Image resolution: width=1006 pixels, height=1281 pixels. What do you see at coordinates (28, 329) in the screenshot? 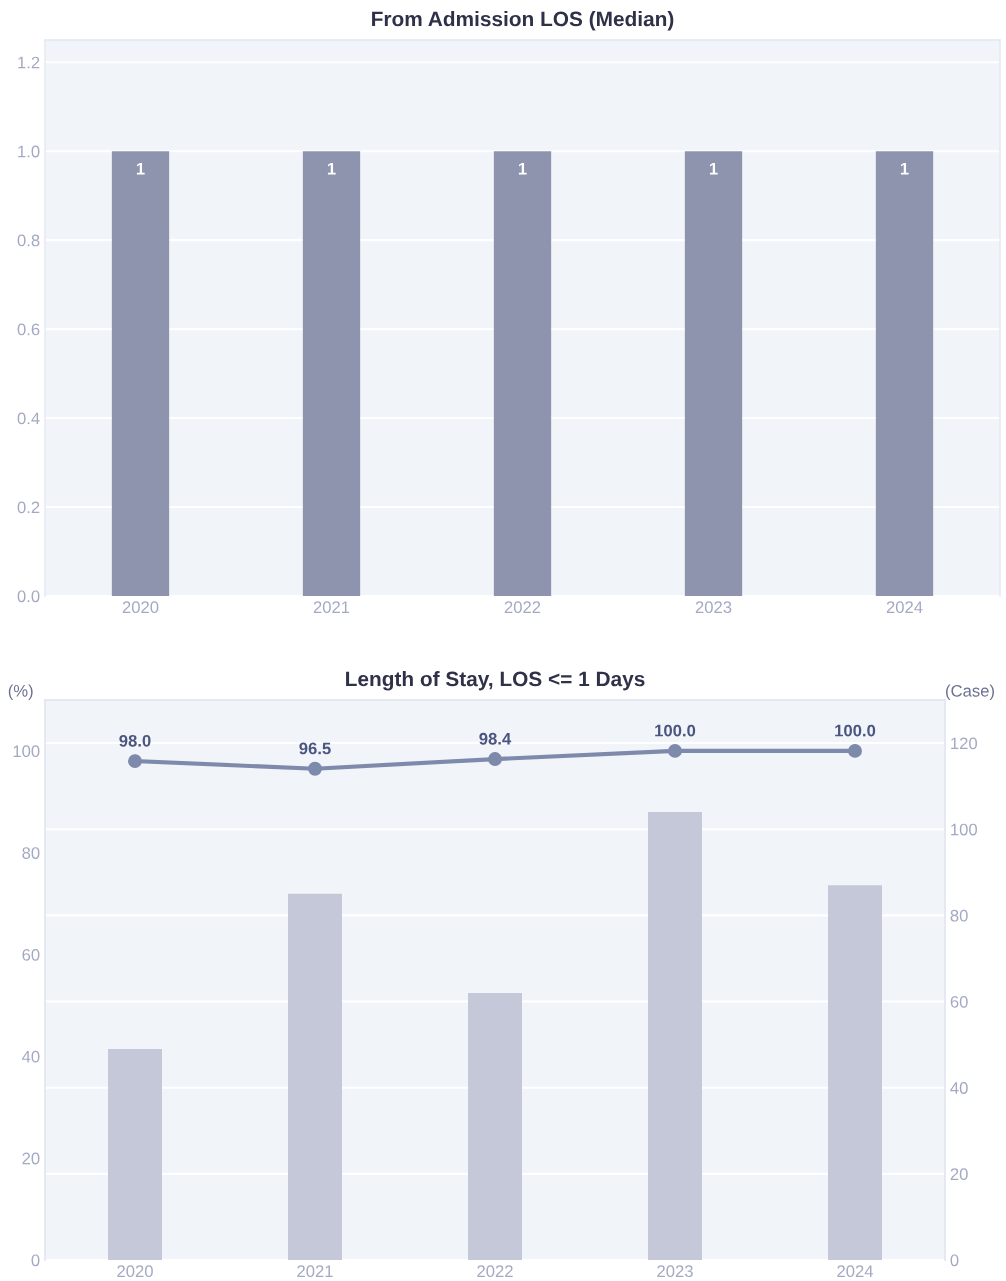
I see `y-tick-label: 0.6` at bounding box center [28, 329].